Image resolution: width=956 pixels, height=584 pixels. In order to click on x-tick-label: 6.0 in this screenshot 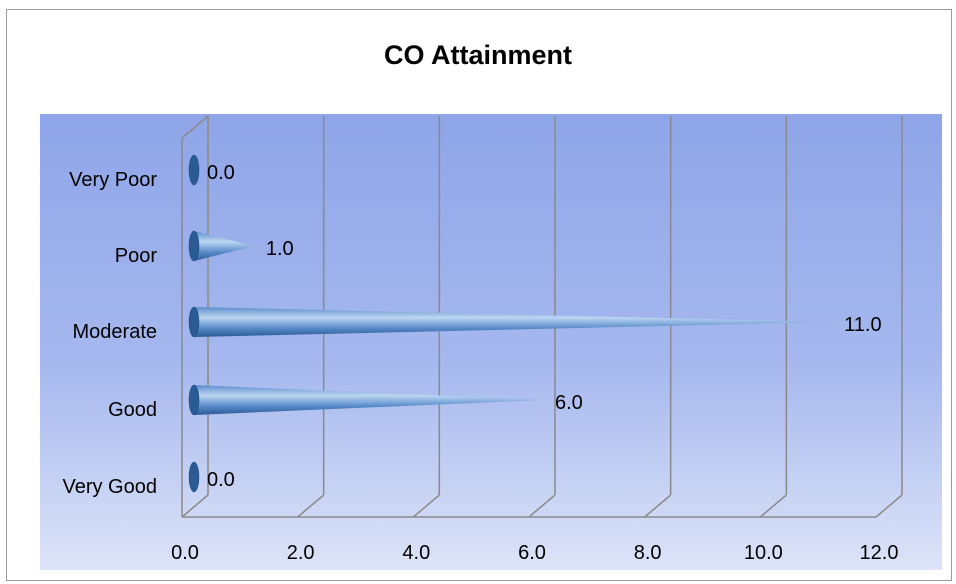, I will do `click(532, 553)`.